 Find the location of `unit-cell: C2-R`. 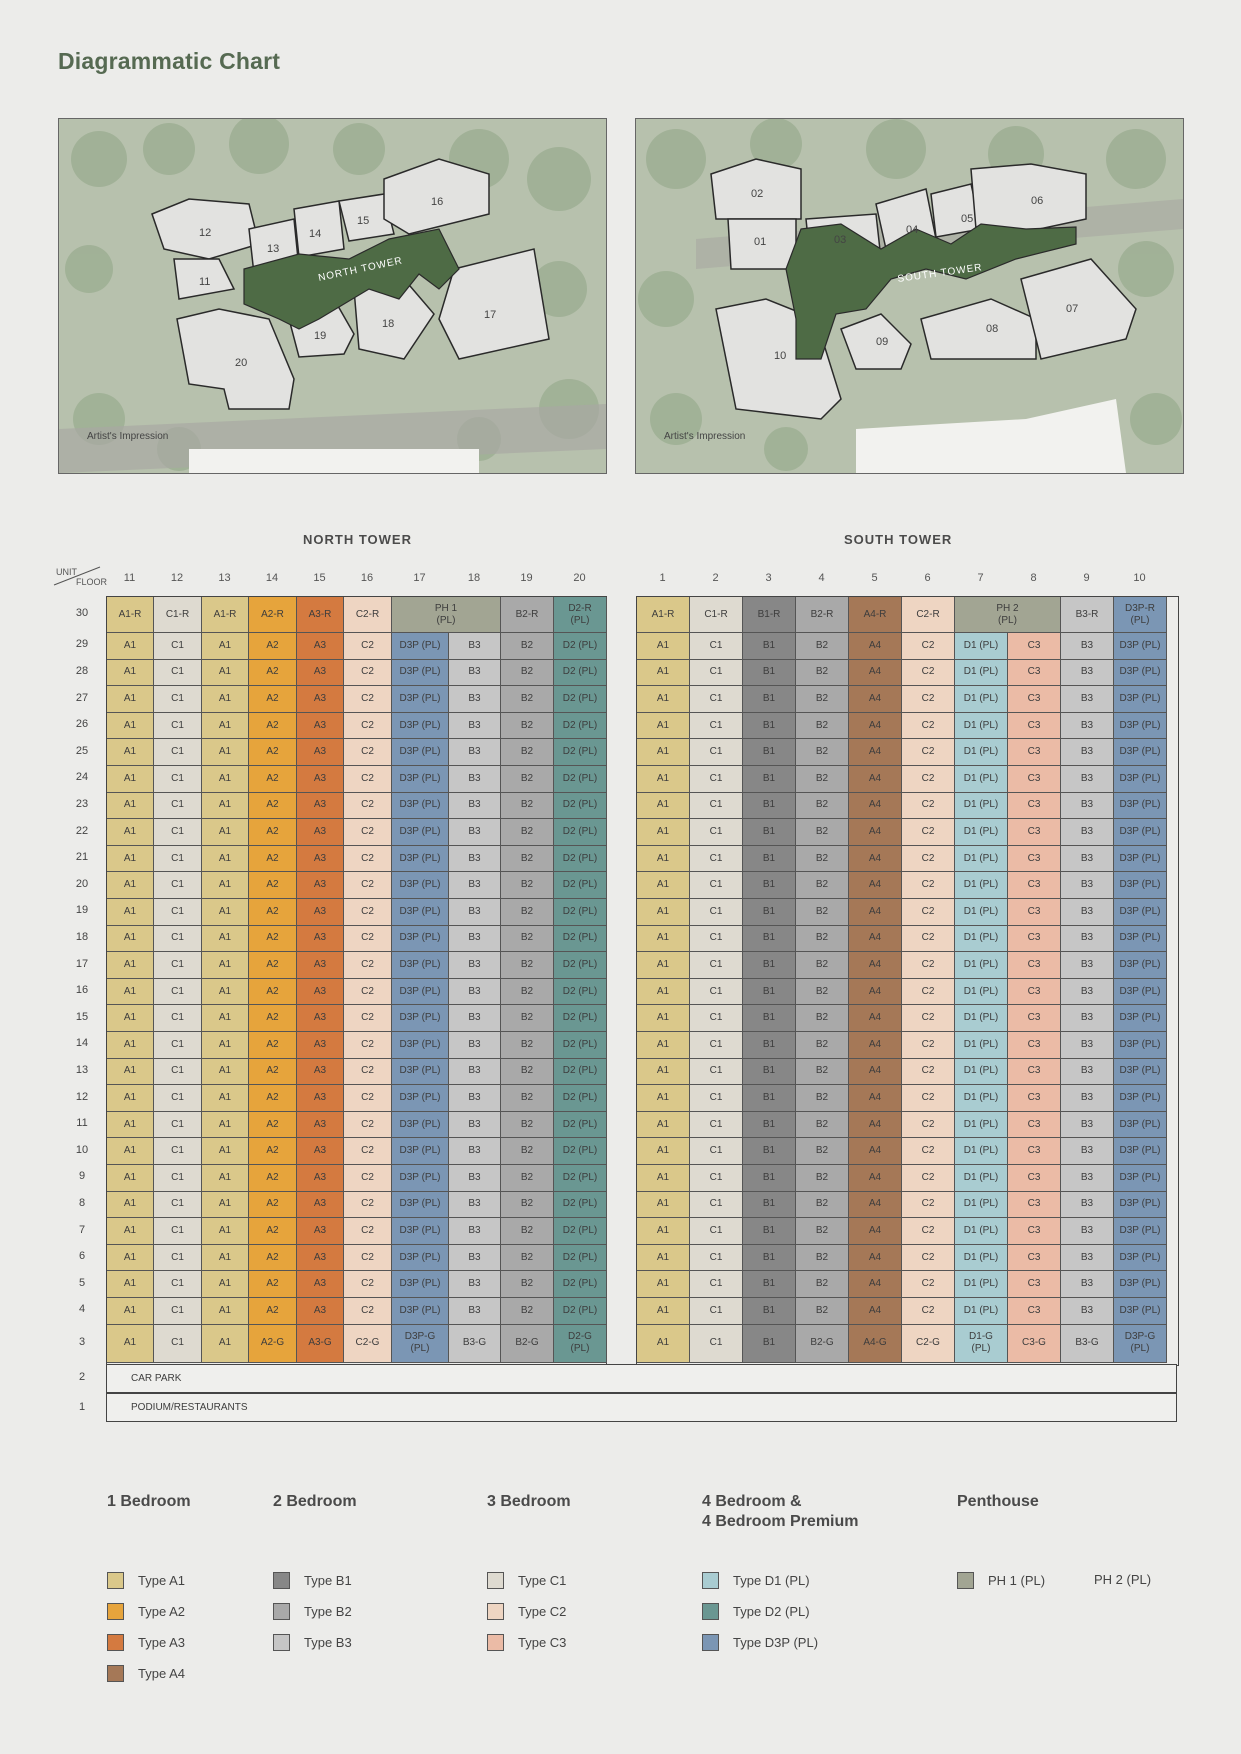

unit-cell: C2-R is located at coordinates (928, 615).